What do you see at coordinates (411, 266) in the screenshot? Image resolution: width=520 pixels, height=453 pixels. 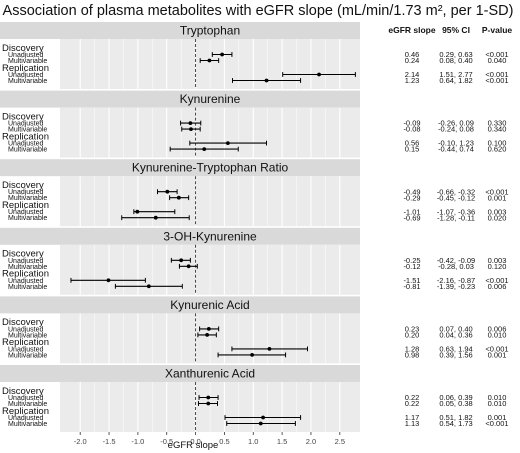 I see `estimate-value: -0.12` at bounding box center [411, 266].